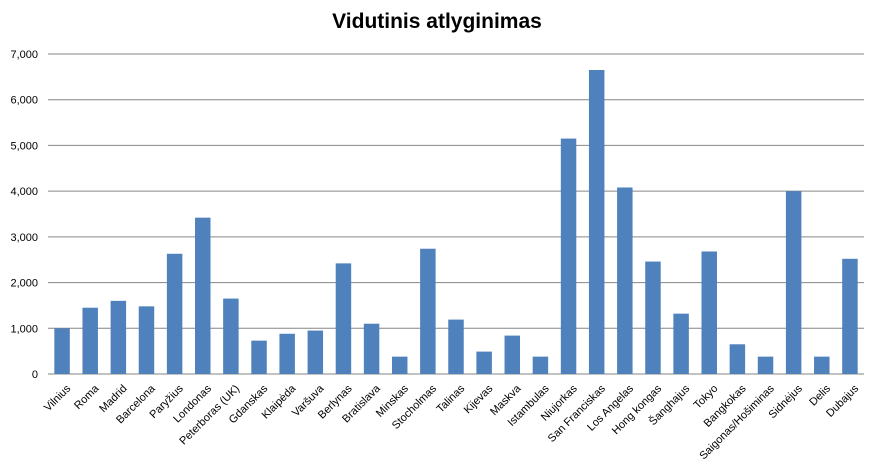  I want to click on chart-title: Vidutinis atlyginimas, so click(437, 21).